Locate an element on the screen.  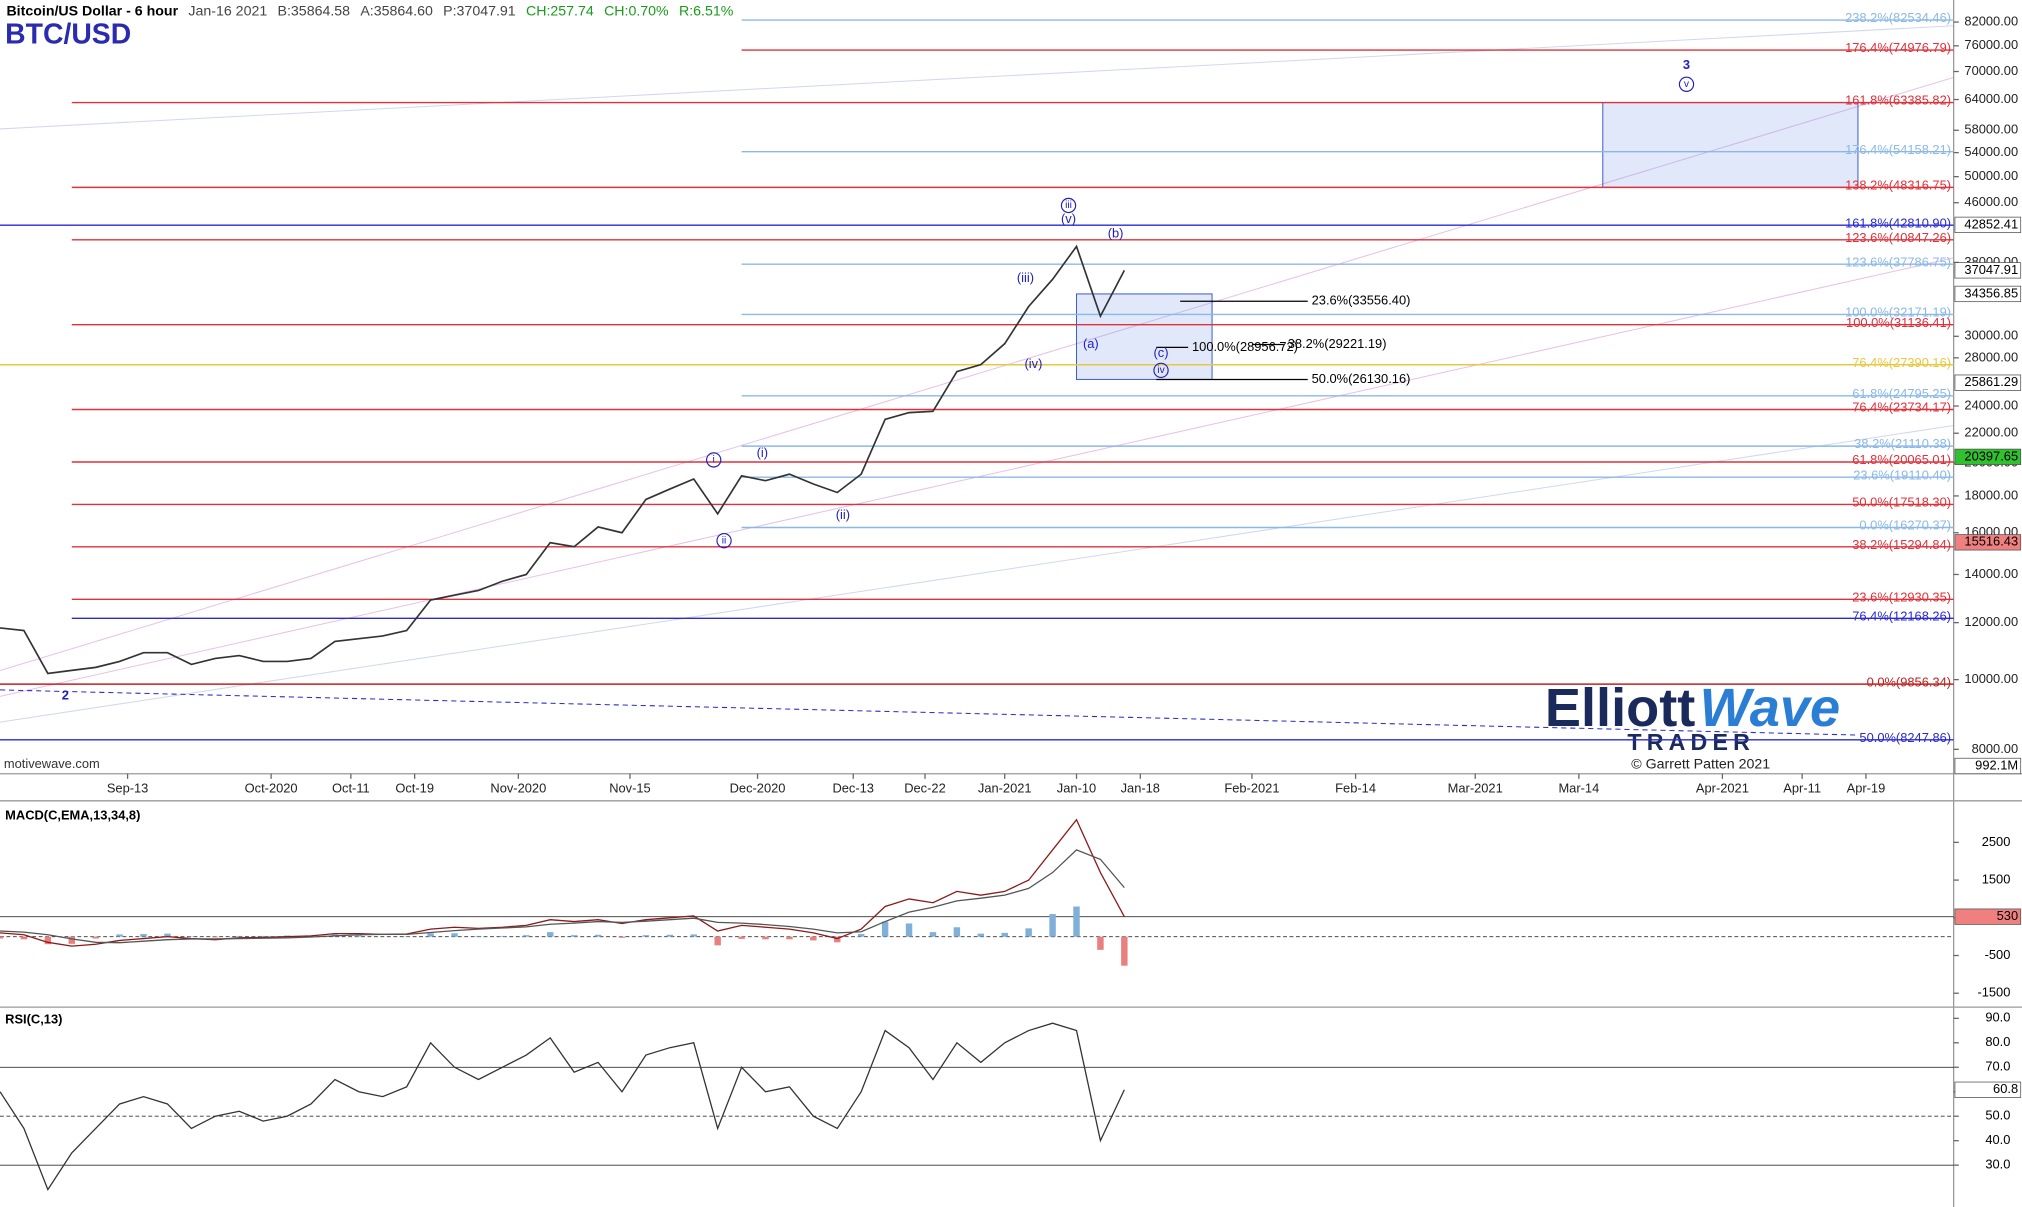
fib-label: 176.4%(54158.21) is located at coordinates (1898, 149).